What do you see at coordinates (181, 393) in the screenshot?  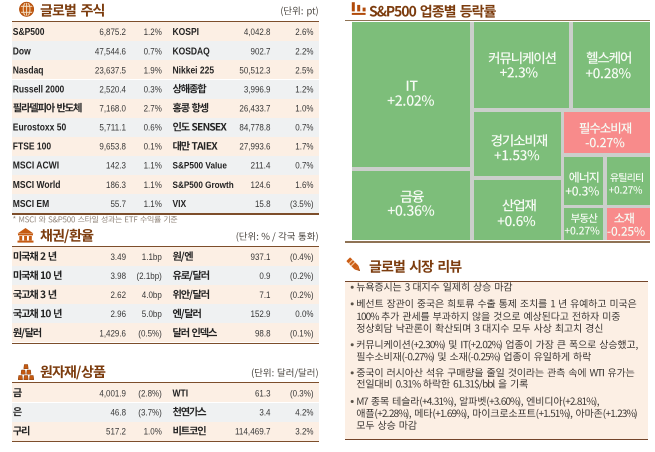 I see `svg-text: WTI` at bounding box center [181, 393].